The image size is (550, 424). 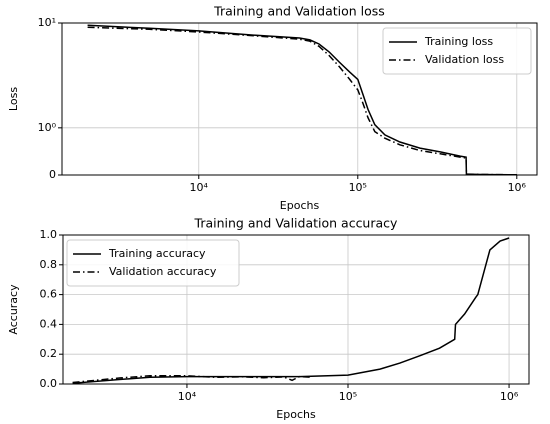 I want to click on legend: Training loss Validation loss, so click(x=457, y=51).